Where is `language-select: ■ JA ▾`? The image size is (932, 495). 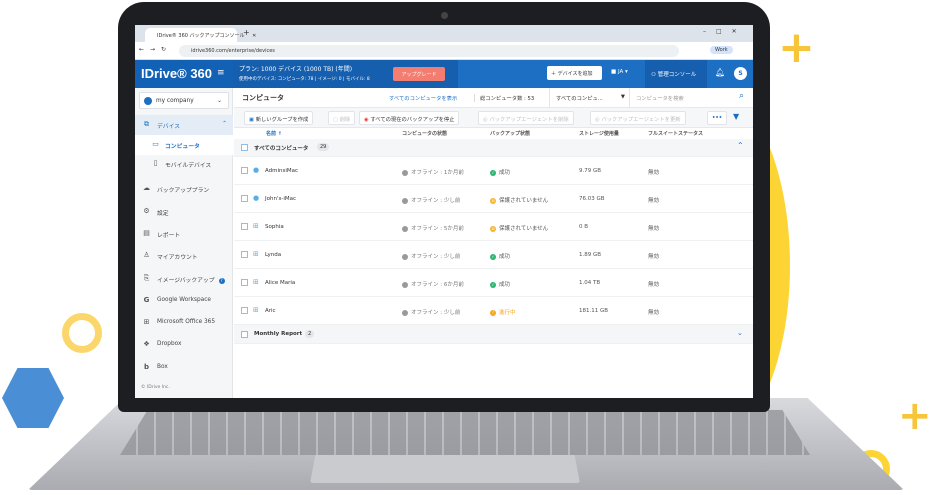 language-select: ■ JA ▾ is located at coordinates (619, 72).